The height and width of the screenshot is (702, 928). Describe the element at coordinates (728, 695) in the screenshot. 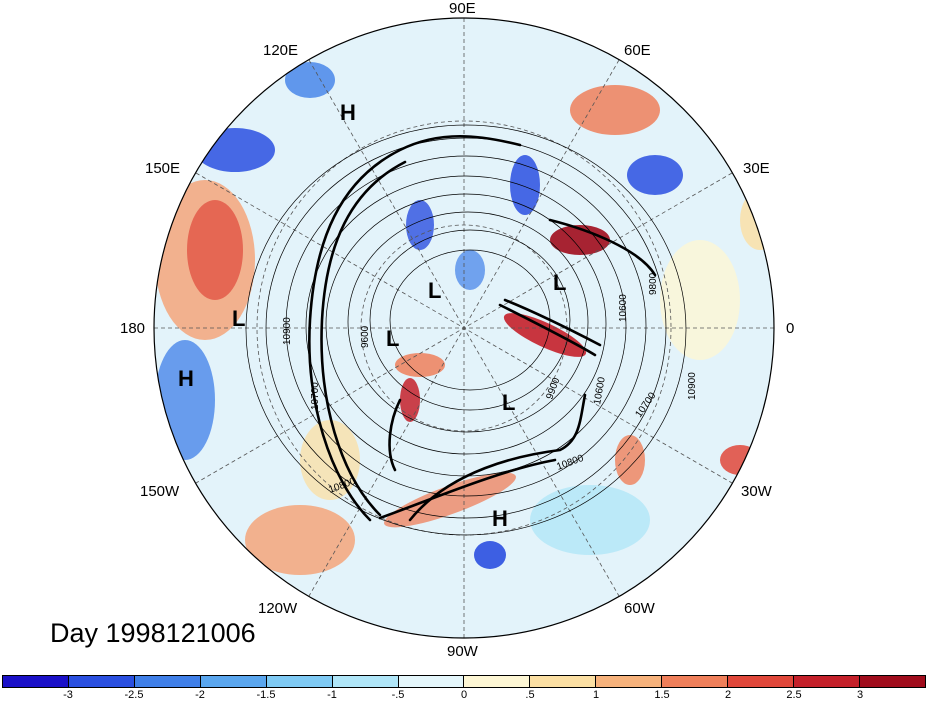

I see `colorbar-tick-label: 2` at that location.